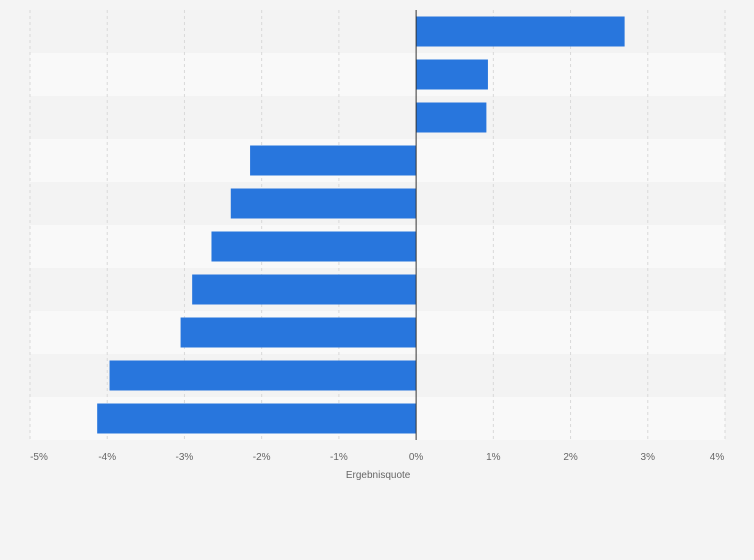 Image resolution: width=754 pixels, height=560 pixels. Describe the element at coordinates (416, 457) in the screenshot. I see `x-tick-label: 0%` at that location.